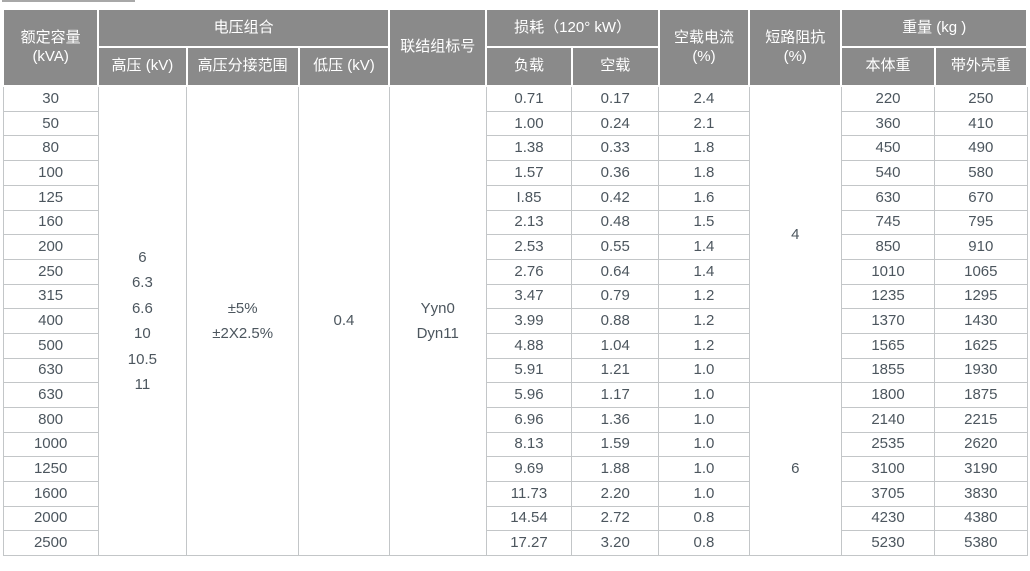 This screenshot has width=1030, height=571. I want to click on cell-no-load-loss: 0.33, so click(615, 148).